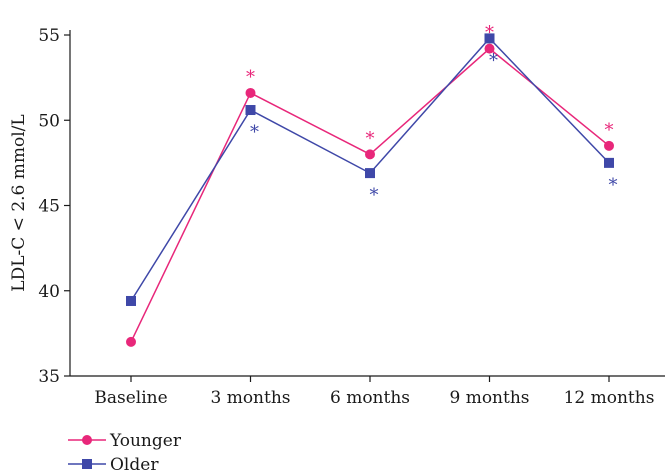  I want to click on x-tick-label: 3 months, so click(250, 398).